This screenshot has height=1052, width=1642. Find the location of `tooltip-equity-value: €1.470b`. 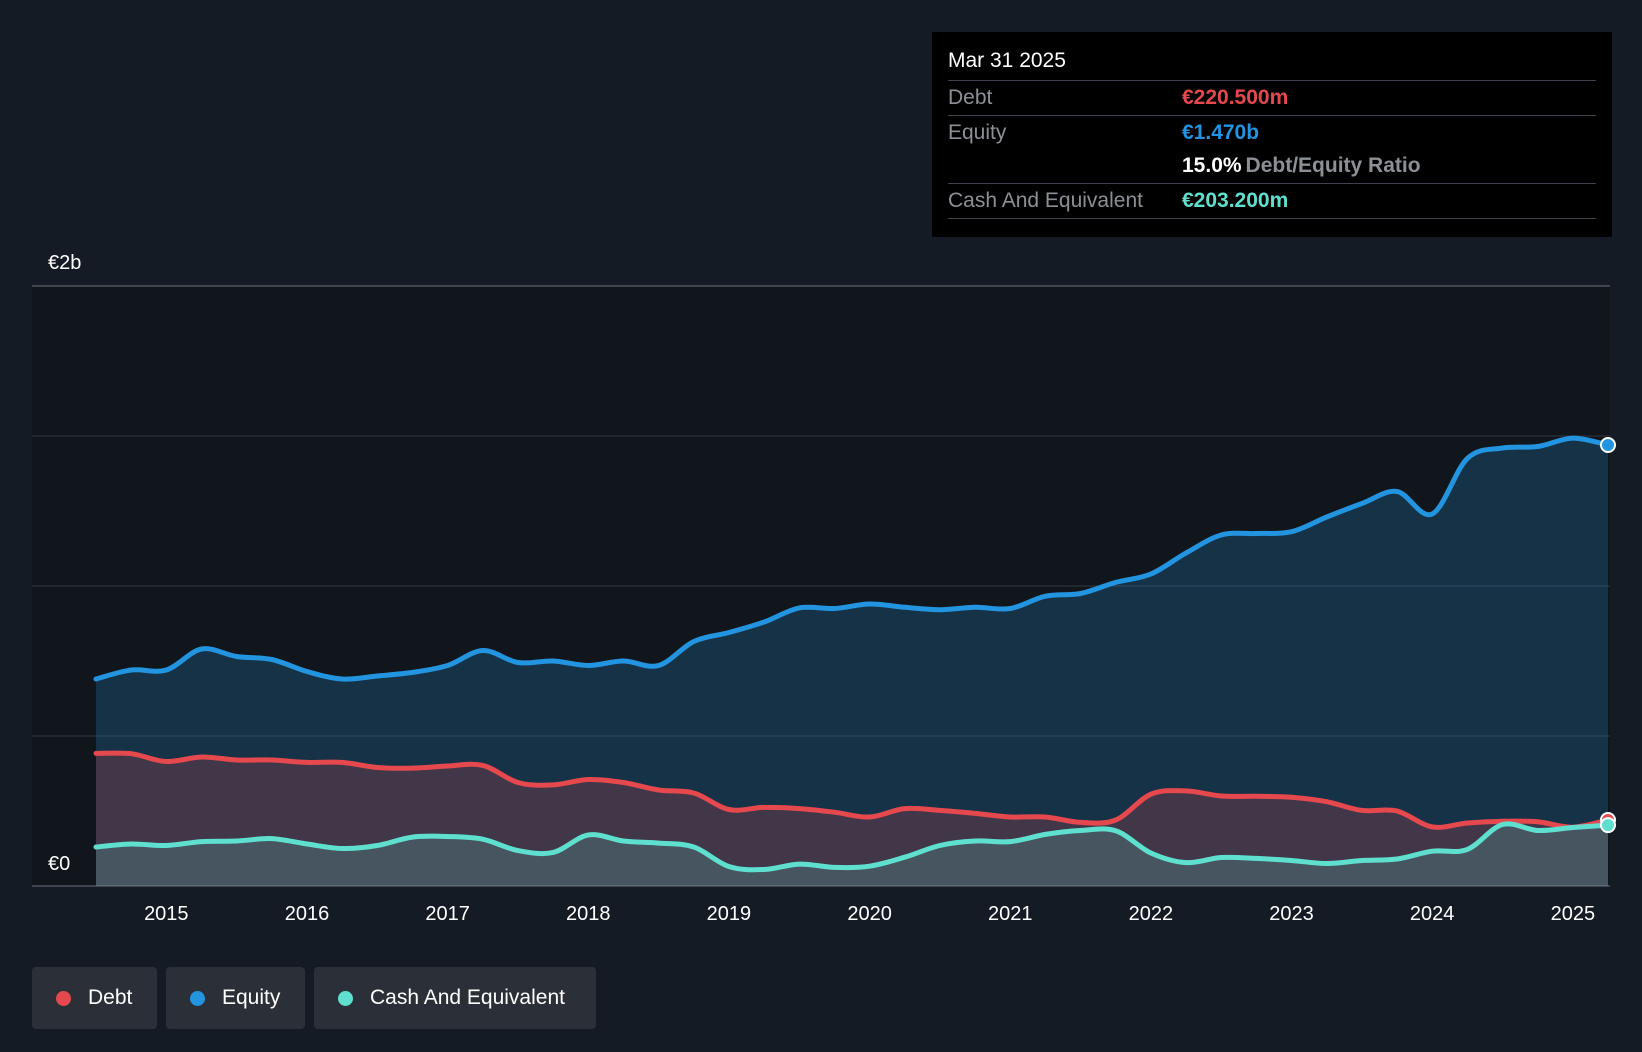

tooltip-equity-value: €1.470b is located at coordinates (1221, 132).